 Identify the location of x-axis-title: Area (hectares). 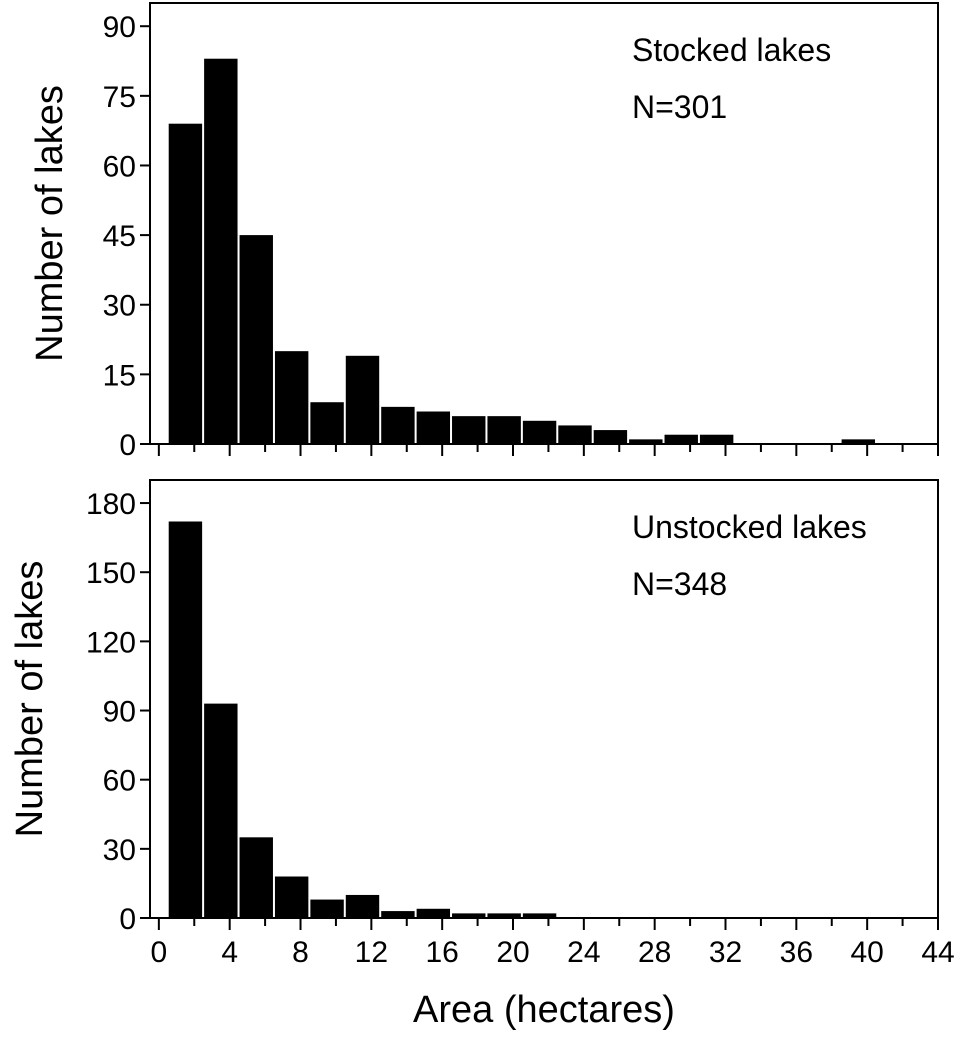
(544, 1010).